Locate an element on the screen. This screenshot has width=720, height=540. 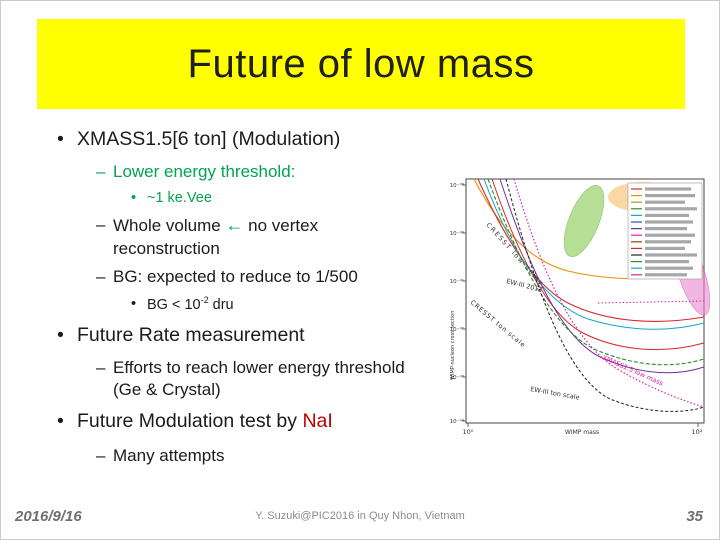
x-tick-1: 10² is located at coordinates (697, 432).